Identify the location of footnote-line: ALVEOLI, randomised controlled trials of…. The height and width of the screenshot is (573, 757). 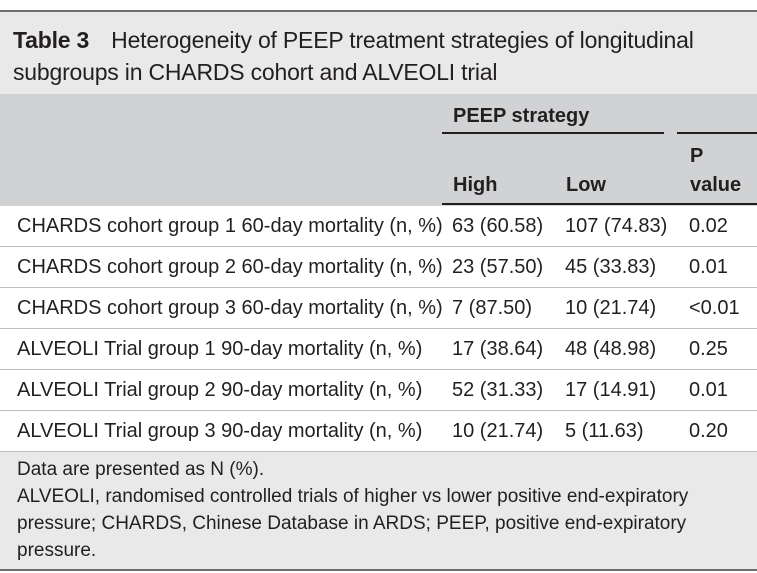
(353, 496).